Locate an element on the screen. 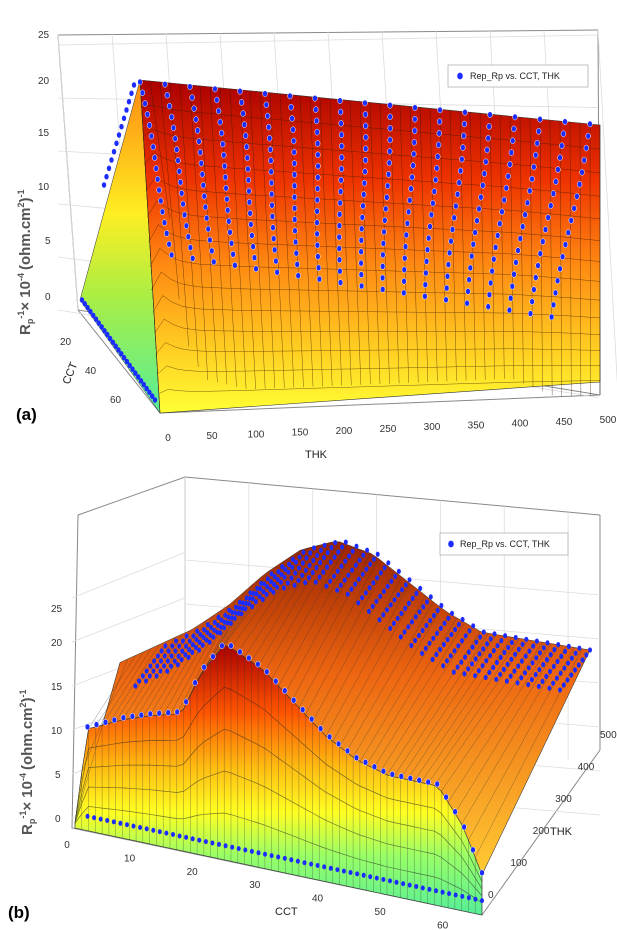 The height and width of the screenshot is (930, 617). x-tick: 30 is located at coordinates (255, 885).